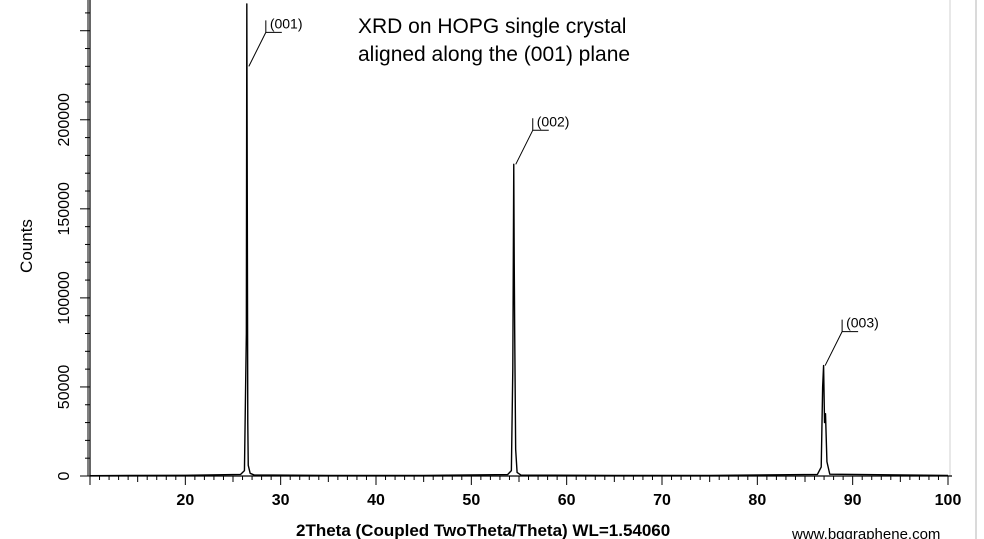 Image resolution: width=984 pixels, height=539 pixels. What do you see at coordinates (64, 119) in the screenshot?
I see `y-tick-label: 200000` at bounding box center [64, 119].